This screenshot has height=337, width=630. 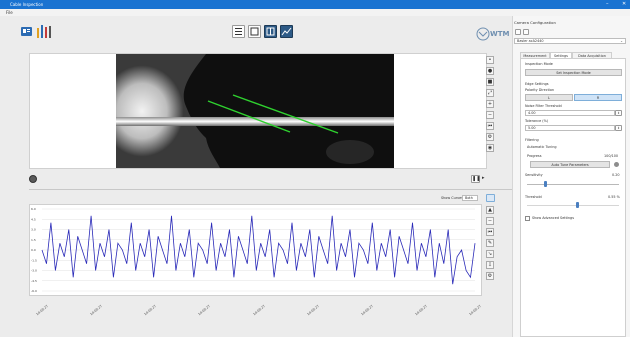 What do you see at coordinates (490, 60) in the screenshot?
I see `pointer-tool-icon: •` at bounding box center [490, 60].